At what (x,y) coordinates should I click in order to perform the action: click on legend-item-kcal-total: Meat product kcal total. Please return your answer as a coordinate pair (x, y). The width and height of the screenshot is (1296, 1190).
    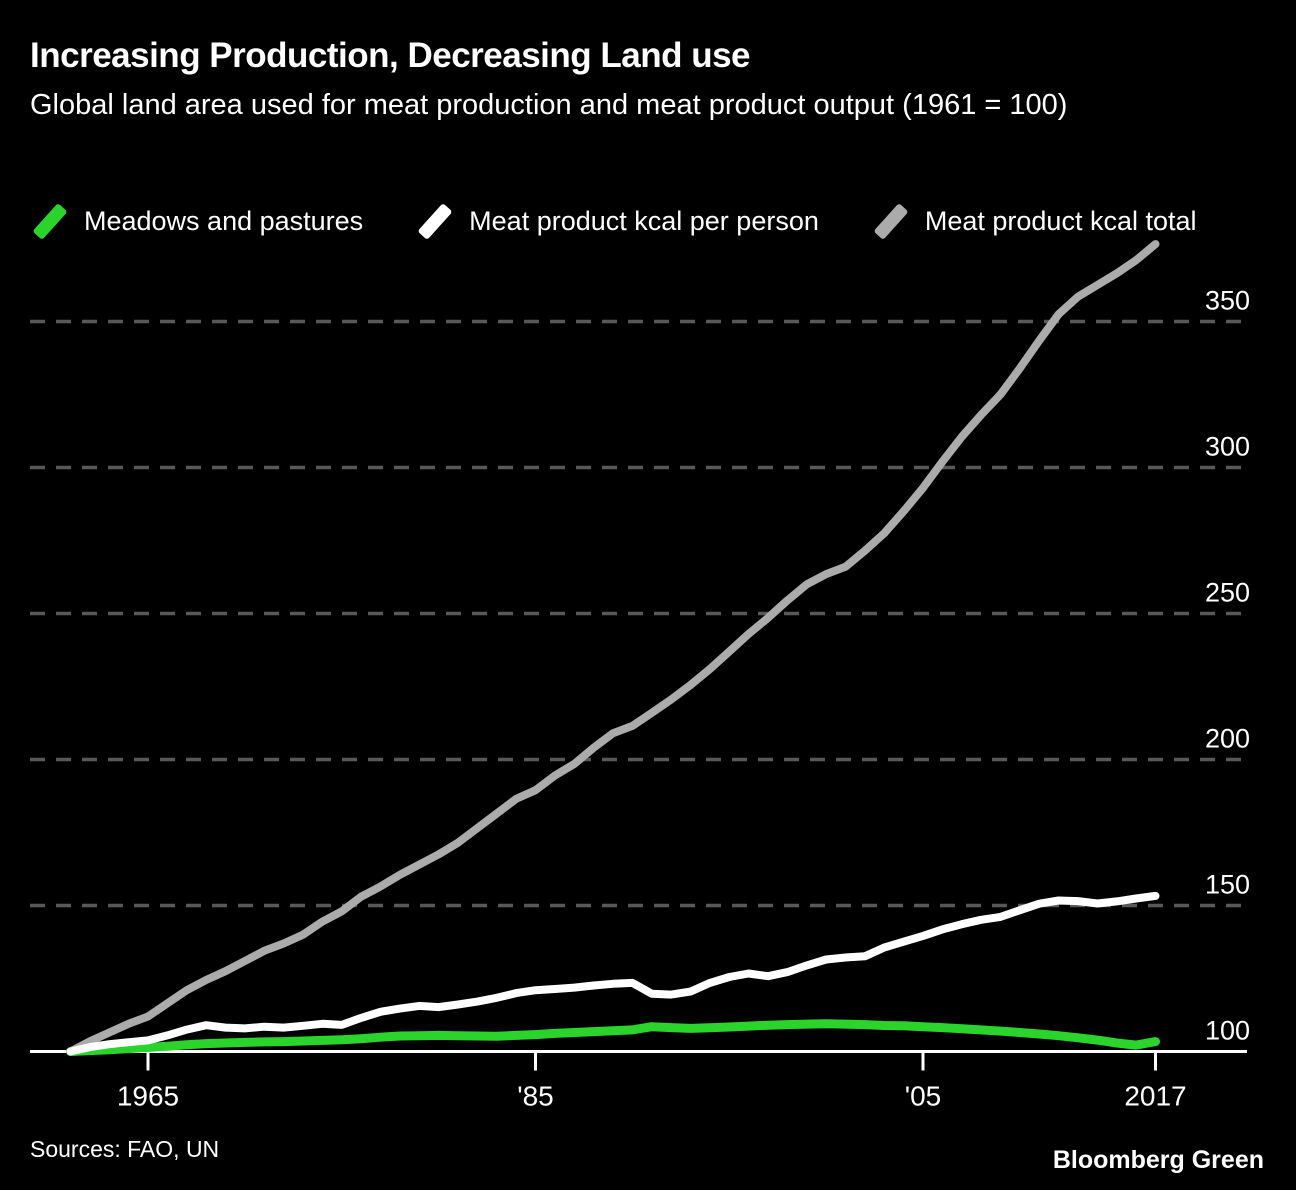
    Looking at the image, I should click on (1034, 221).